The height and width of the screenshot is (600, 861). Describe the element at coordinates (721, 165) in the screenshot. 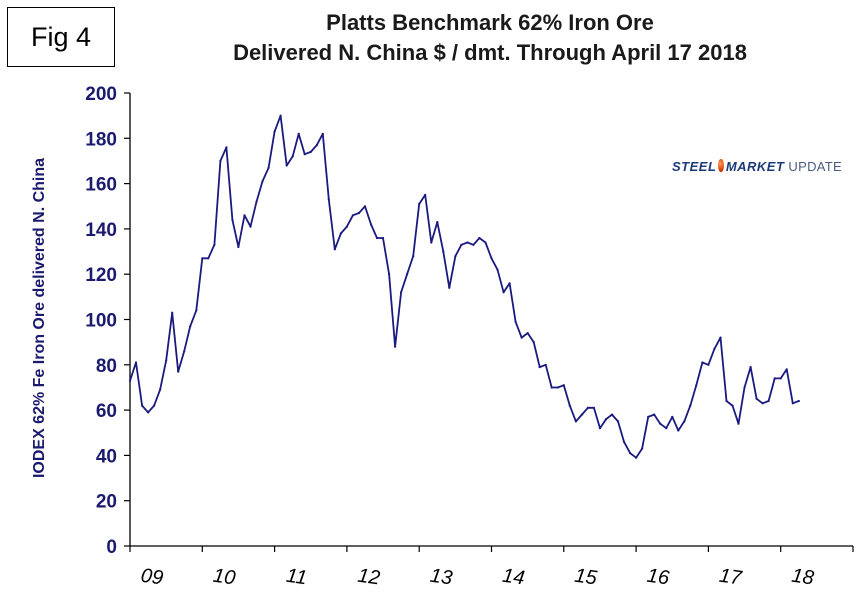

I see `logo-globe-icon` at that location.